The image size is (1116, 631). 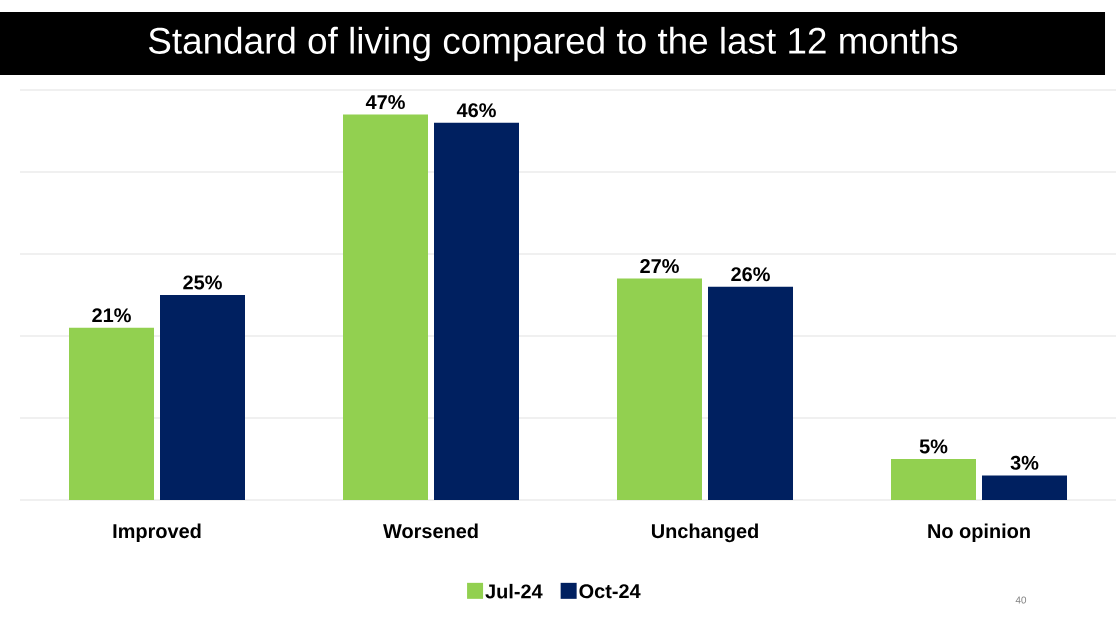 What do you see at coordinates (157, 533) in the screenshot?
I see `x-tick-label: Improved` at bounding box center [157, 533].